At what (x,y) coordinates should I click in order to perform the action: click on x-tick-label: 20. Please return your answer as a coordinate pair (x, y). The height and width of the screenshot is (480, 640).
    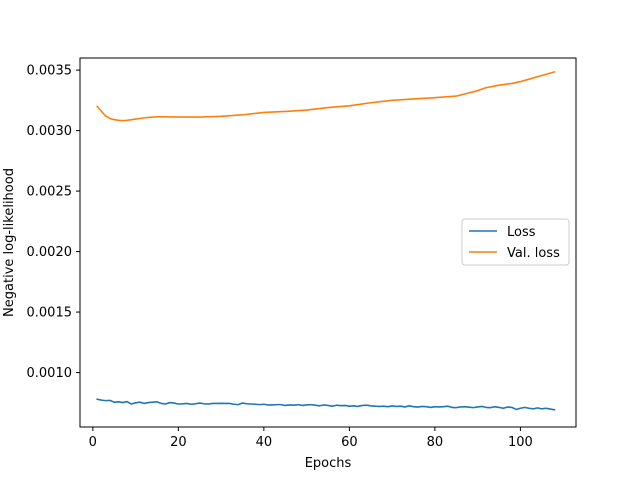
    Looking at the image, I should click on (178, 442).